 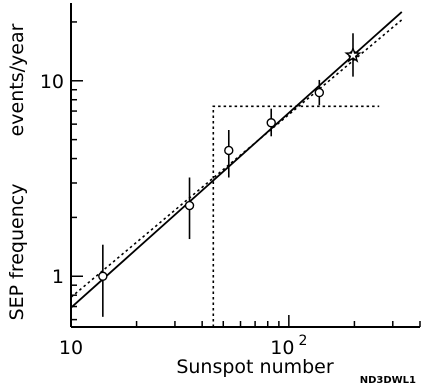 I want to click on y-tick-label: 10, so click(x=52, y=82).